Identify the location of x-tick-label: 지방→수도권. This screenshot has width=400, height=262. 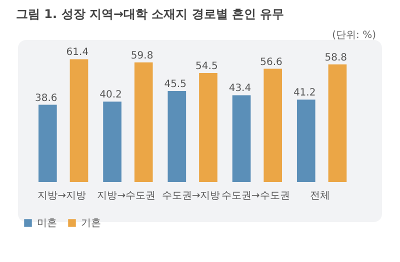
(126, 196).